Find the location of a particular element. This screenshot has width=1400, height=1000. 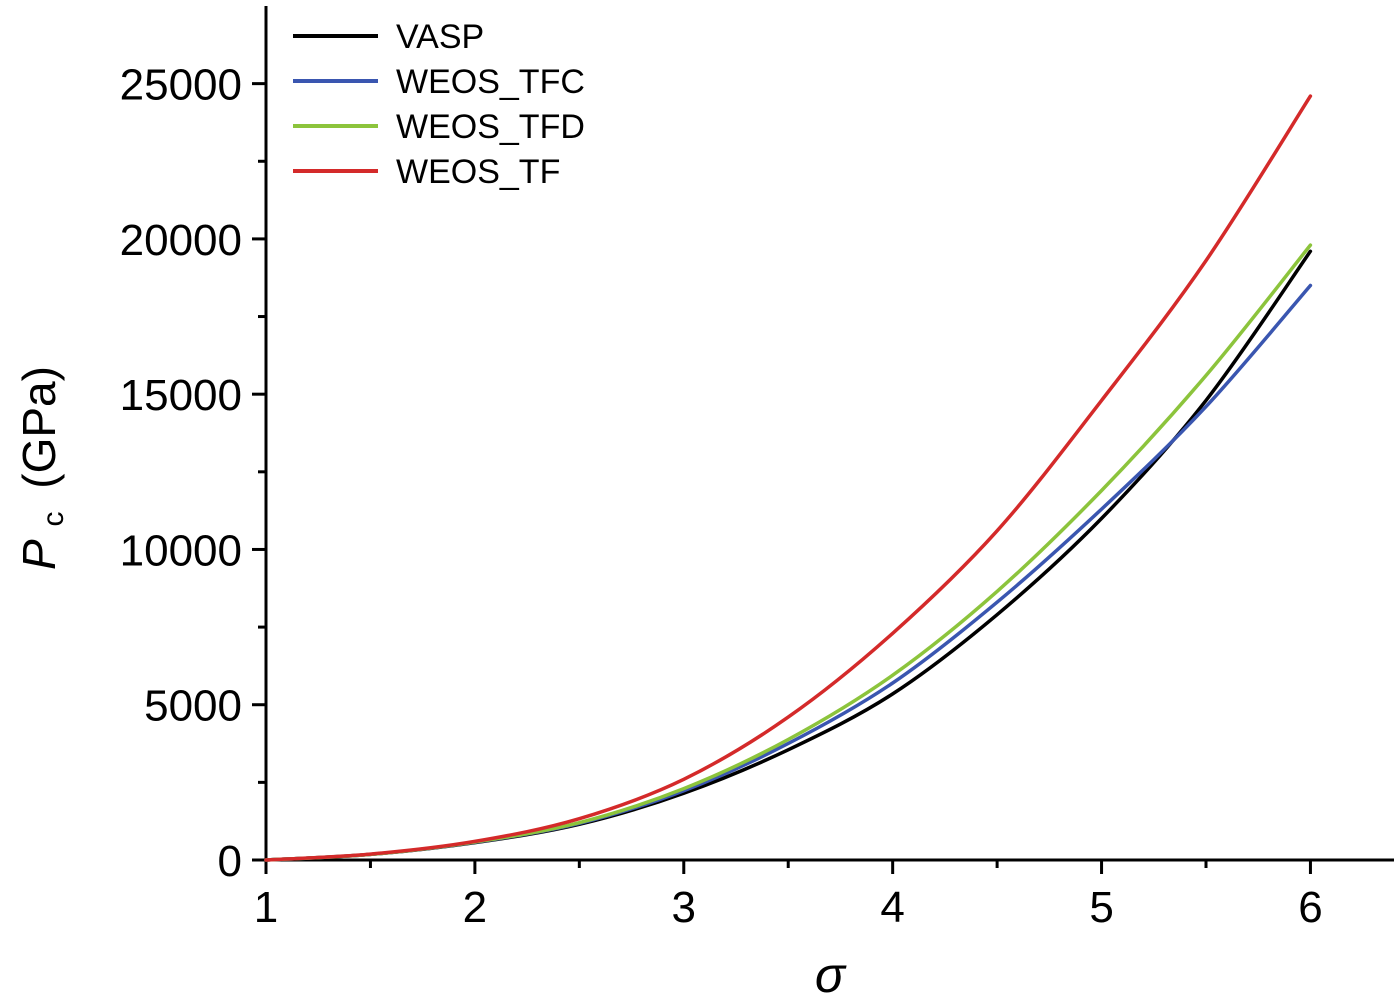

y-axis-title-main: P is located at coordinates (39, 554).